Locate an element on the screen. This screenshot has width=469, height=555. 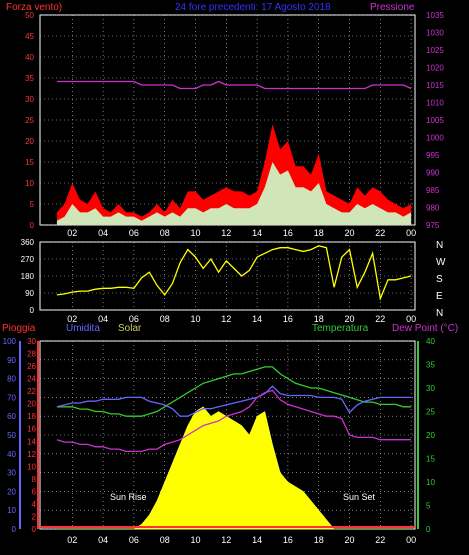
y-right-tick-label: 1000 is located at coordinates (435, 138).